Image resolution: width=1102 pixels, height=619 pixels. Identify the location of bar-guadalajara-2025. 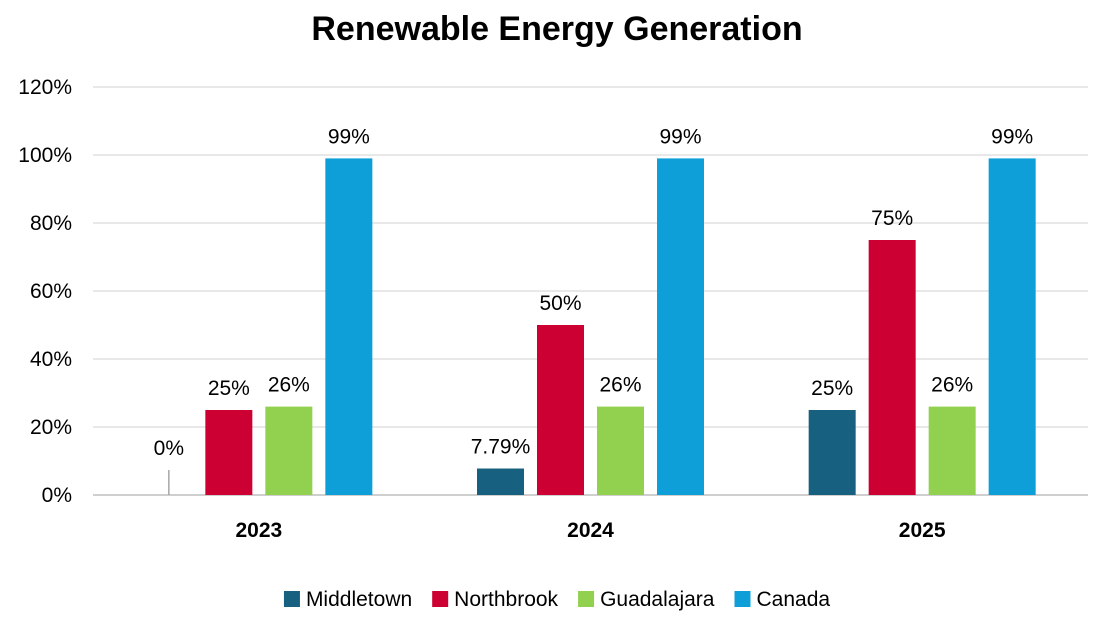
(952, 450).